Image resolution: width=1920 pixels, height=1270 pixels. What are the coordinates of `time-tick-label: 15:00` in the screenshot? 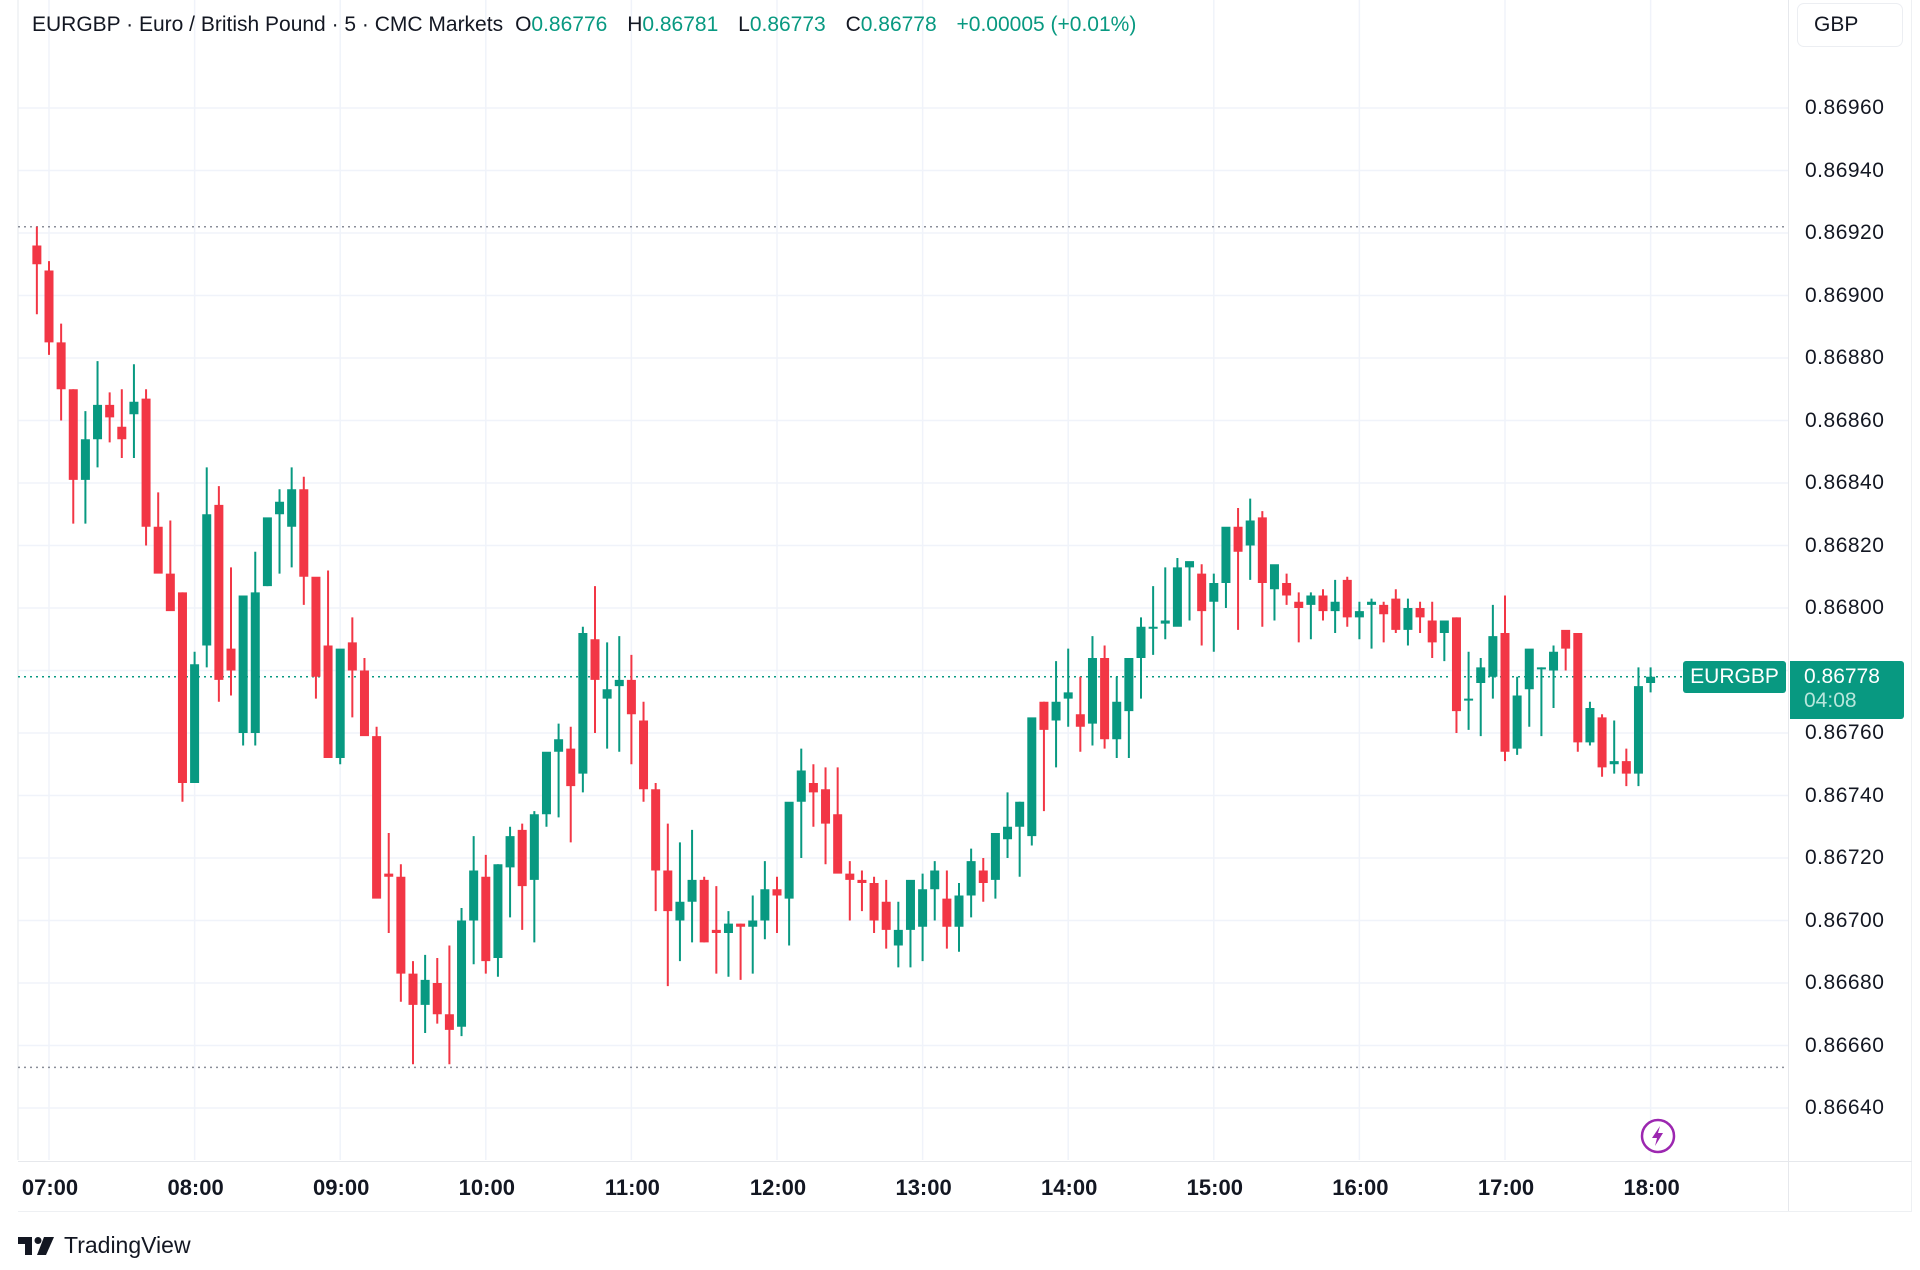 It's located at (1214, 1187).